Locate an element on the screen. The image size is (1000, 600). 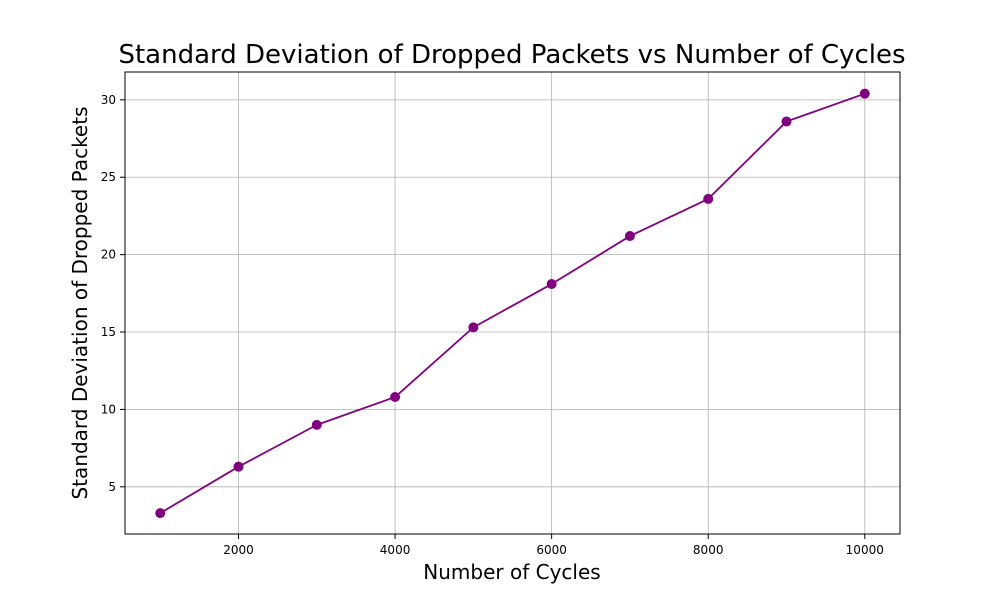
y-tick-label: 5 is located at coordinates (112, 487).